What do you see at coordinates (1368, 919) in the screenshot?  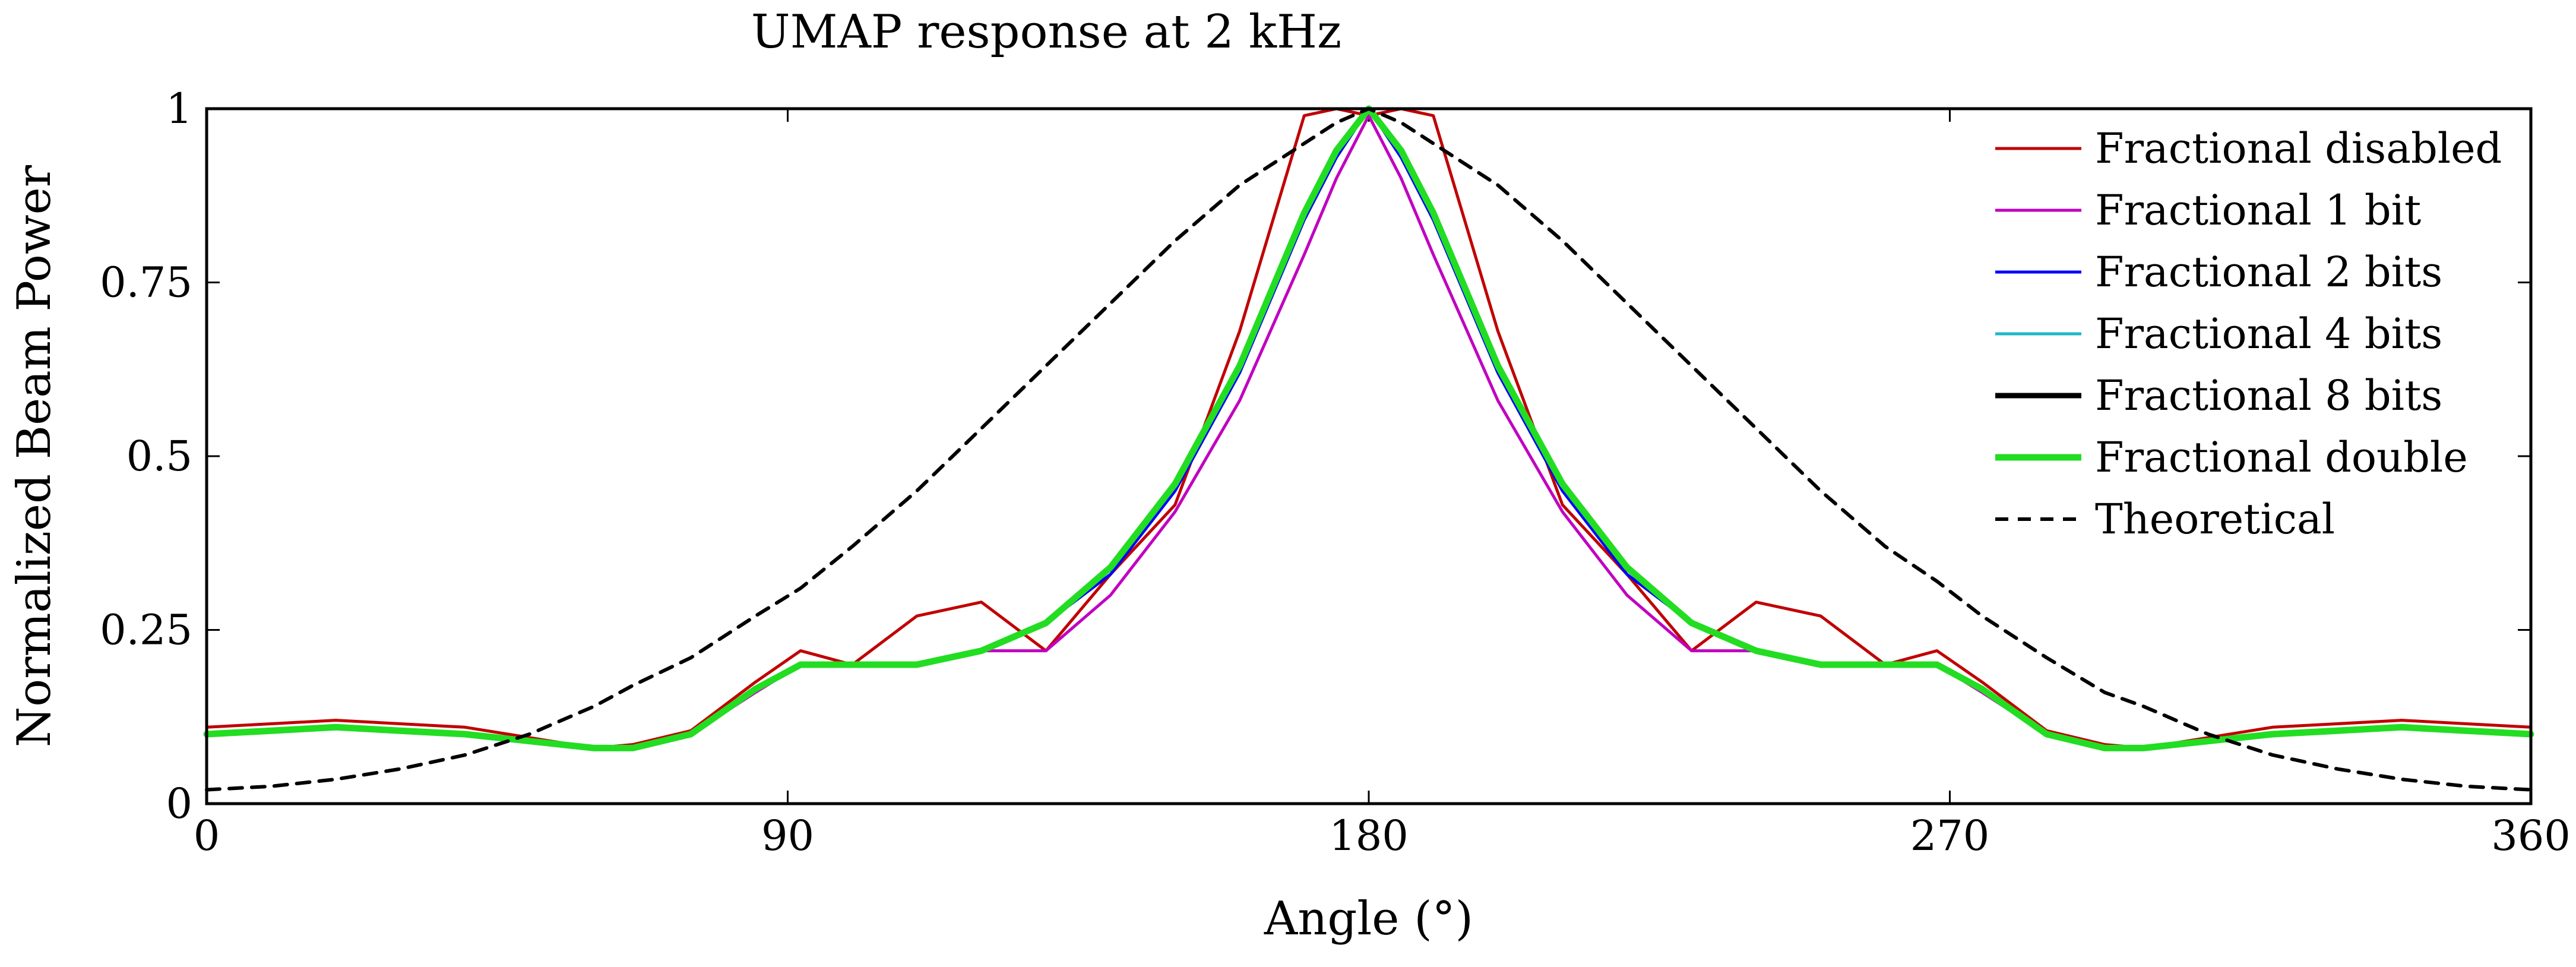 I see `x-axis-label: Angle (°)` at bounding box center [1368, 919].